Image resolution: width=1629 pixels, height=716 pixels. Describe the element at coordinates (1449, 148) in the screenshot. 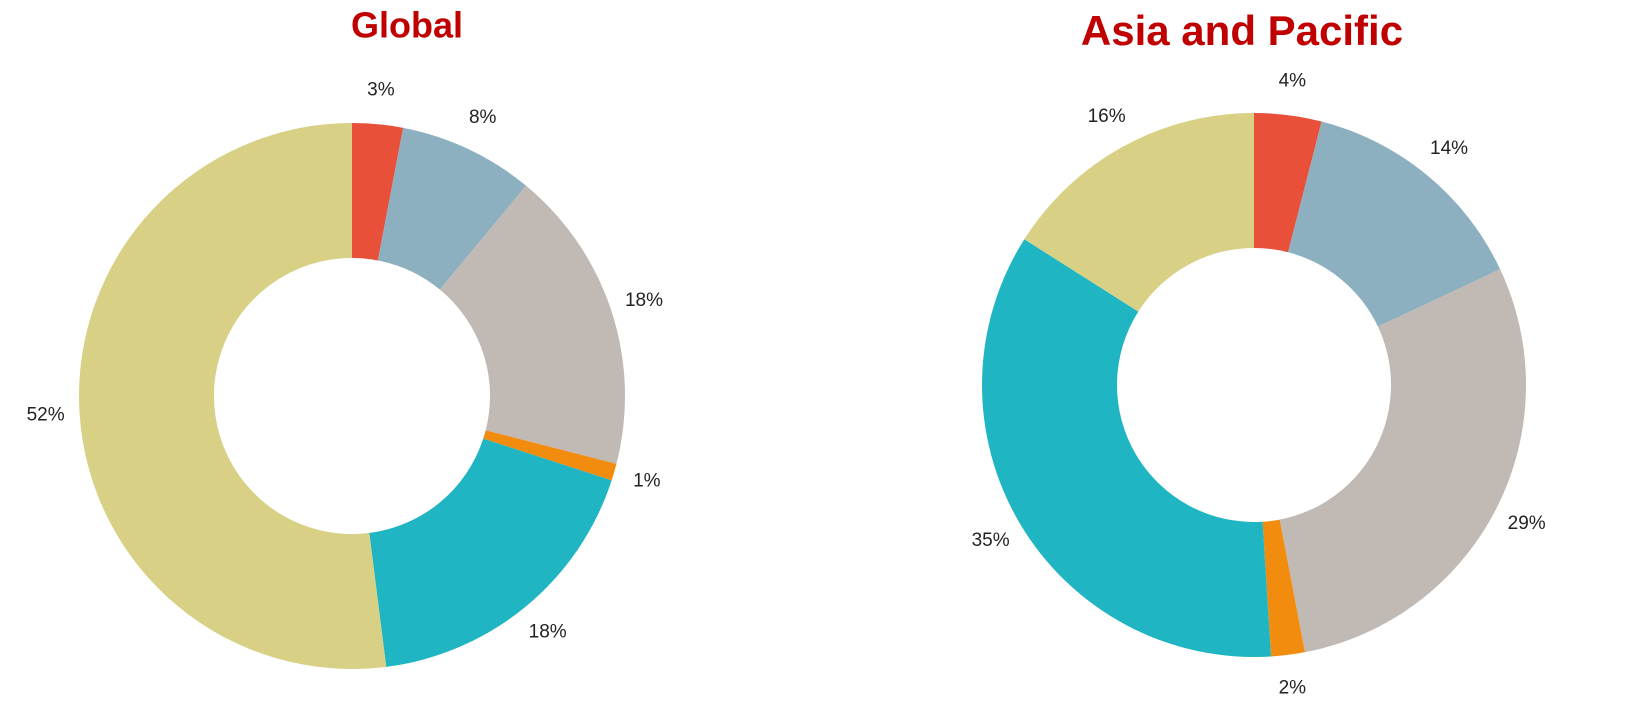

I see `data-label: 14%` at that location.